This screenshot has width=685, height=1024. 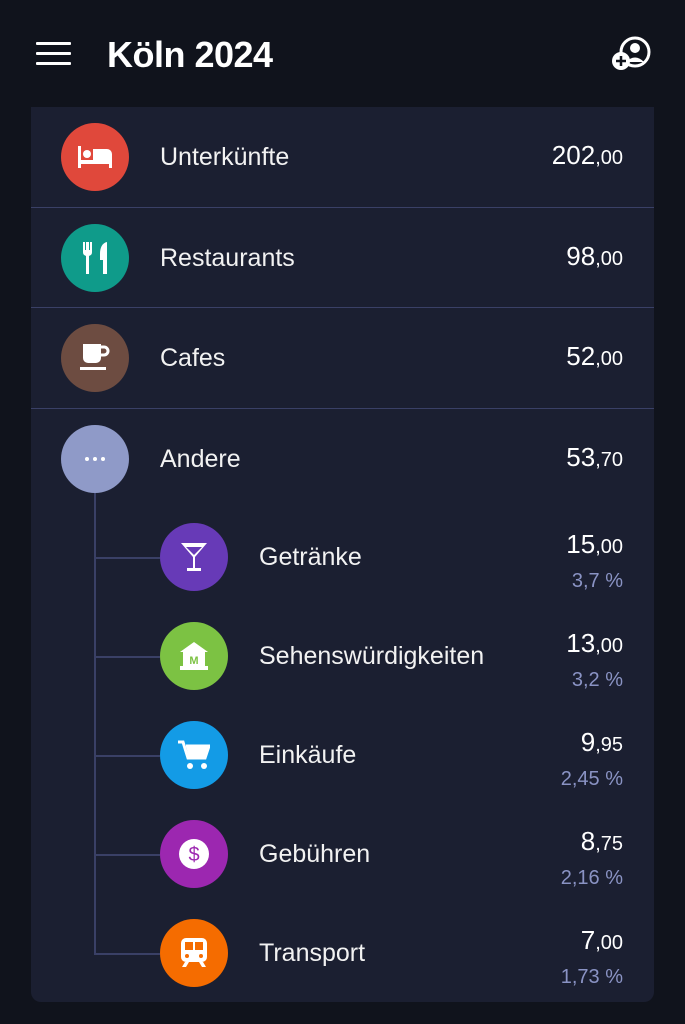 I want to click on category-row: Unterkünfte 202,00, so click(x=342, y=157).